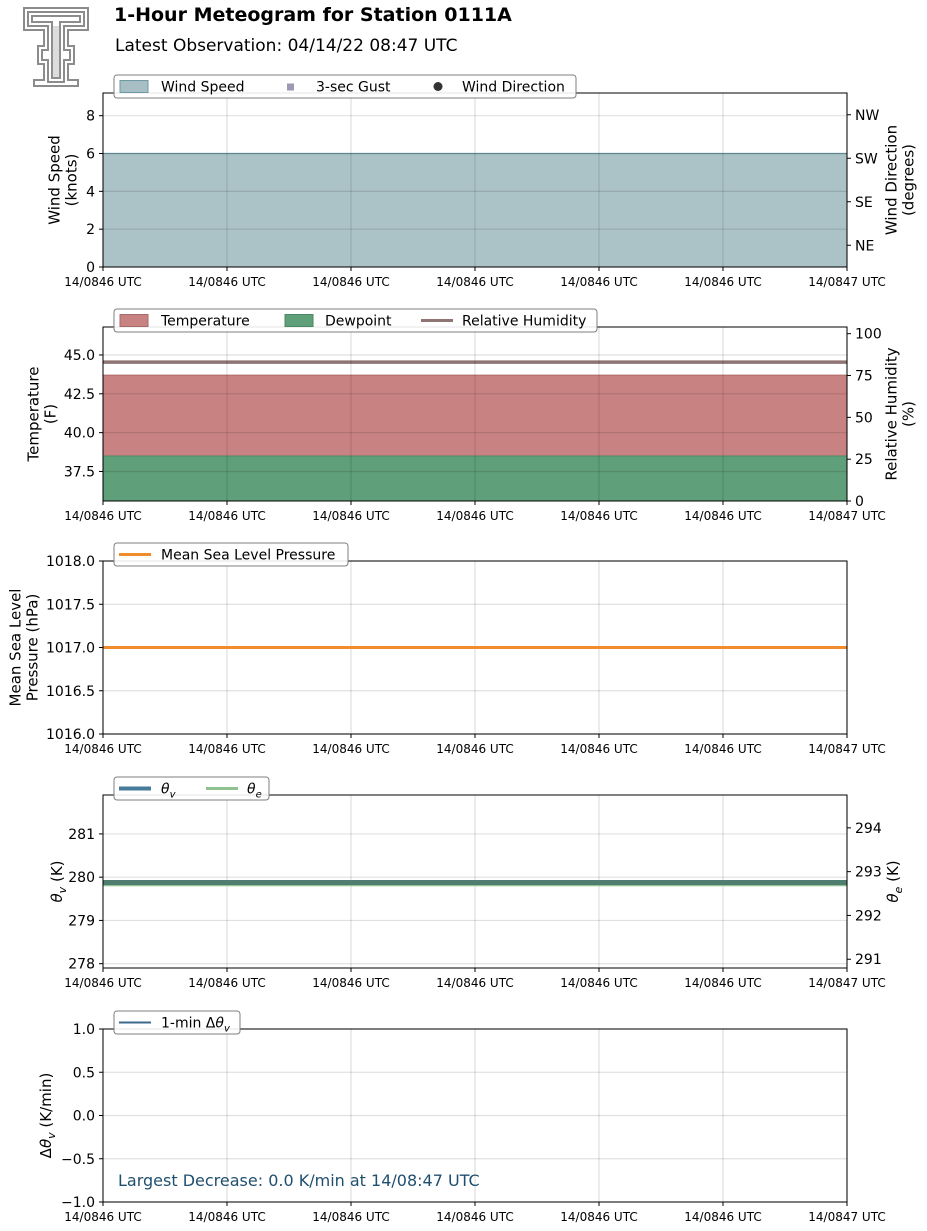 The image size is (927, 1231). What do you see at coordinates (859, 502) in the screenshot?
I see `y2-tick-label: 0` at bounding box center [859, 502].